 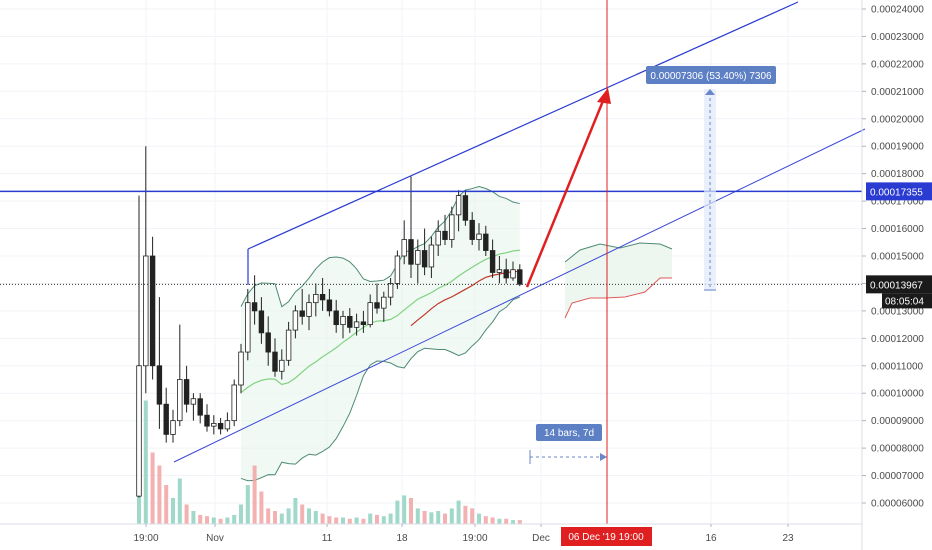 I want to click on time-tick-label: 16, so click(x=711, y=538).